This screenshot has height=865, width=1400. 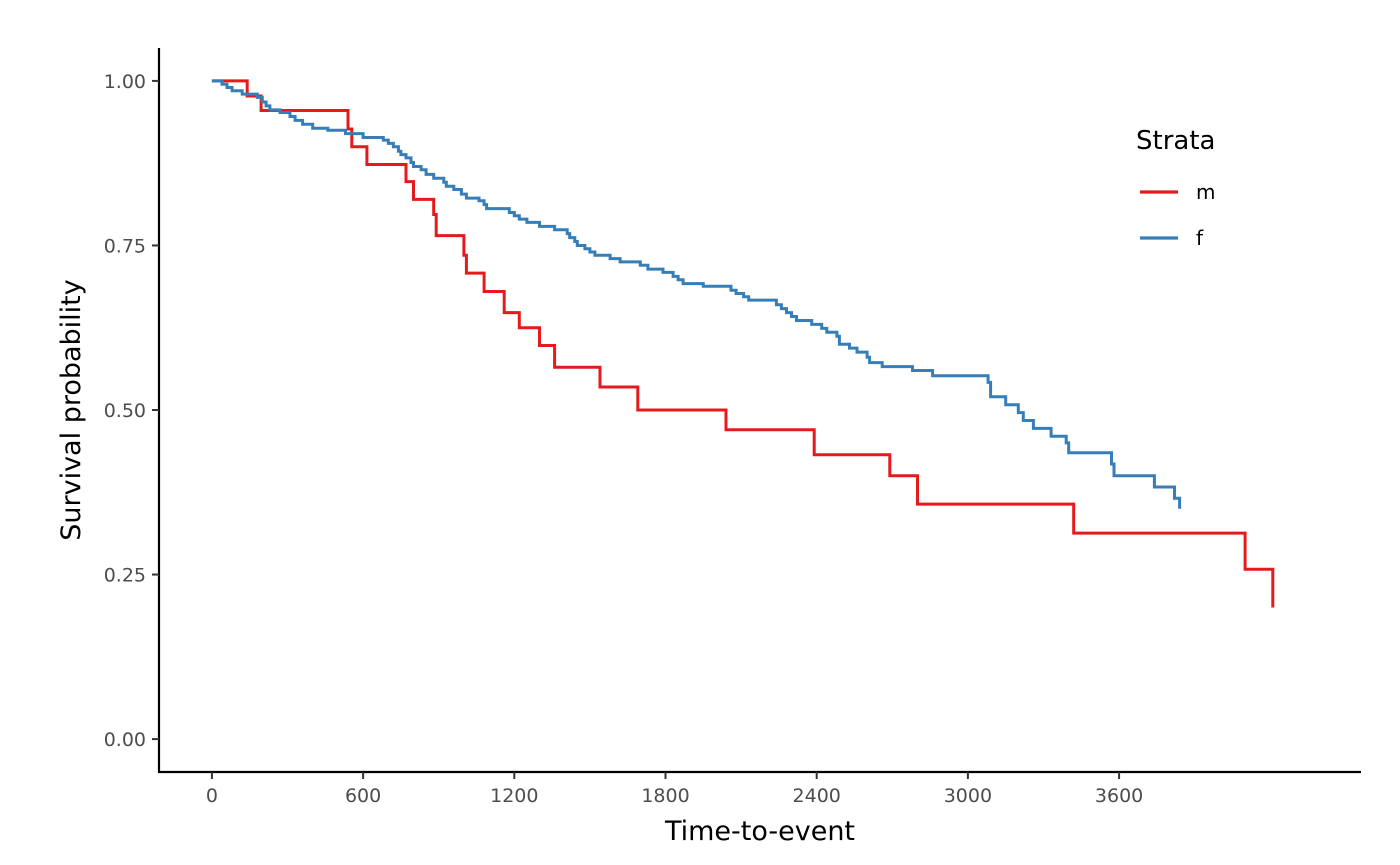 I want to click on y-axis-ticks: 0.00 0.25 0.50 0.75 1.00, so click(x=131, y=411).